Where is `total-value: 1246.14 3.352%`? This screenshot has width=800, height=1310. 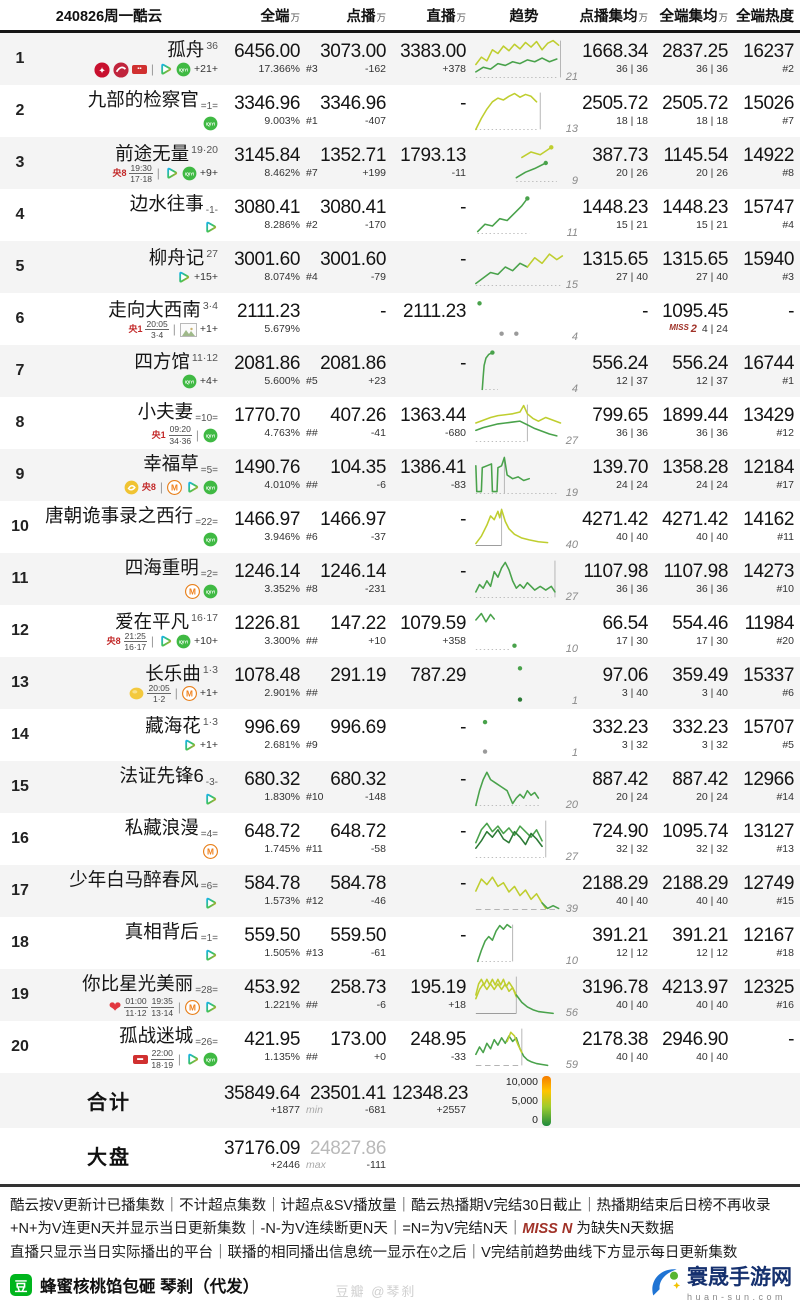
total-value: 1246.14 3.352% is located at coordinates (262, 578).